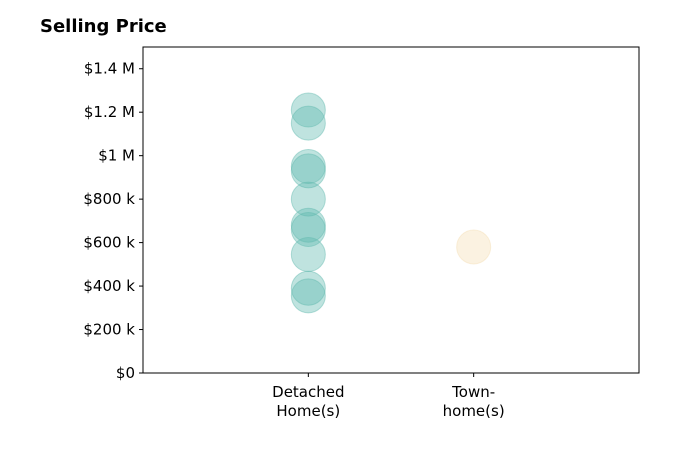 This screenshot has height=462, width=679. Describe the element at coordinates (109, 112) in the screenshot. I see `y-tick-label: $1.2 M` at that location.